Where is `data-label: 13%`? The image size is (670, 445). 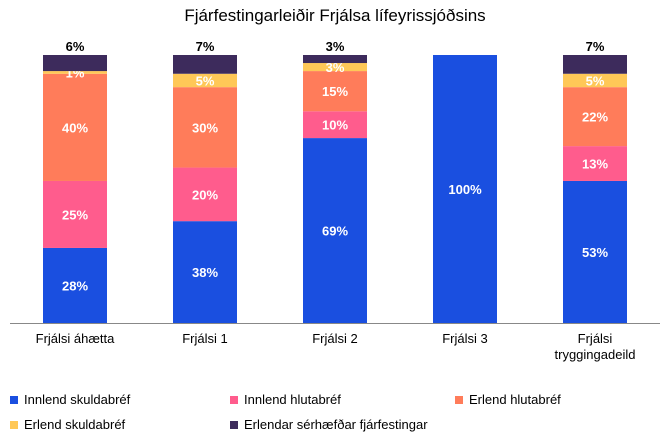 data-label: 13% is located at coordinates (595, 164).